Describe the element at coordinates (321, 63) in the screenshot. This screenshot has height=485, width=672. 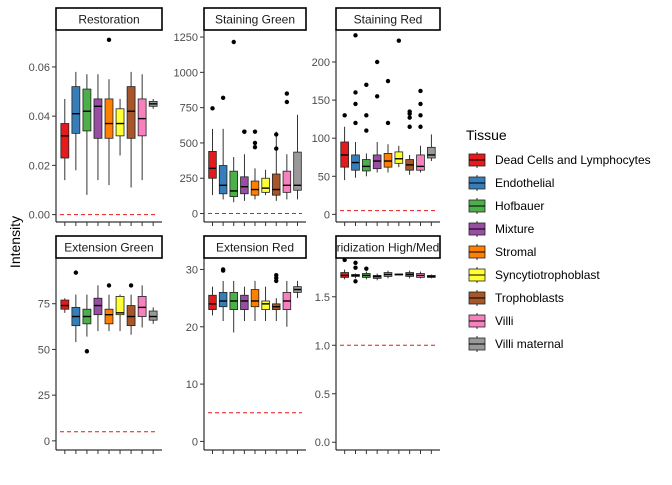
I see `y-tick-label: 200` at that location.